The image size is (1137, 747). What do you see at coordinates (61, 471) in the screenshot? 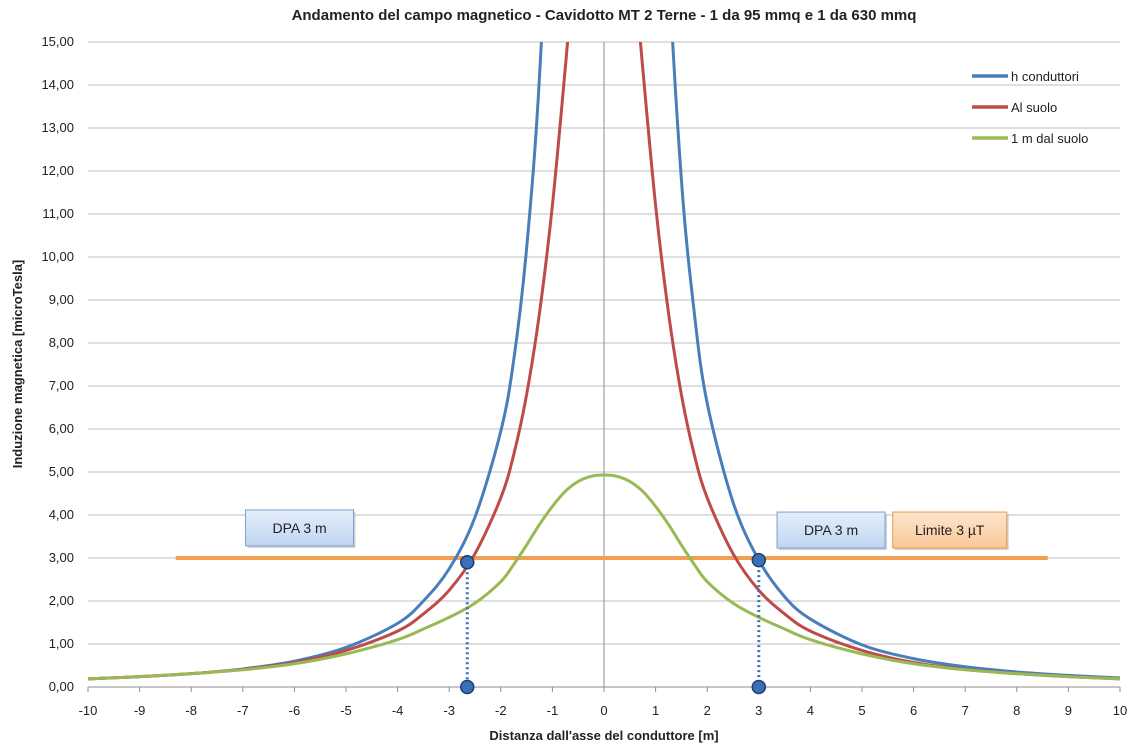
I see `y-tick-label: 5,00` at bounding box center [61, 471].